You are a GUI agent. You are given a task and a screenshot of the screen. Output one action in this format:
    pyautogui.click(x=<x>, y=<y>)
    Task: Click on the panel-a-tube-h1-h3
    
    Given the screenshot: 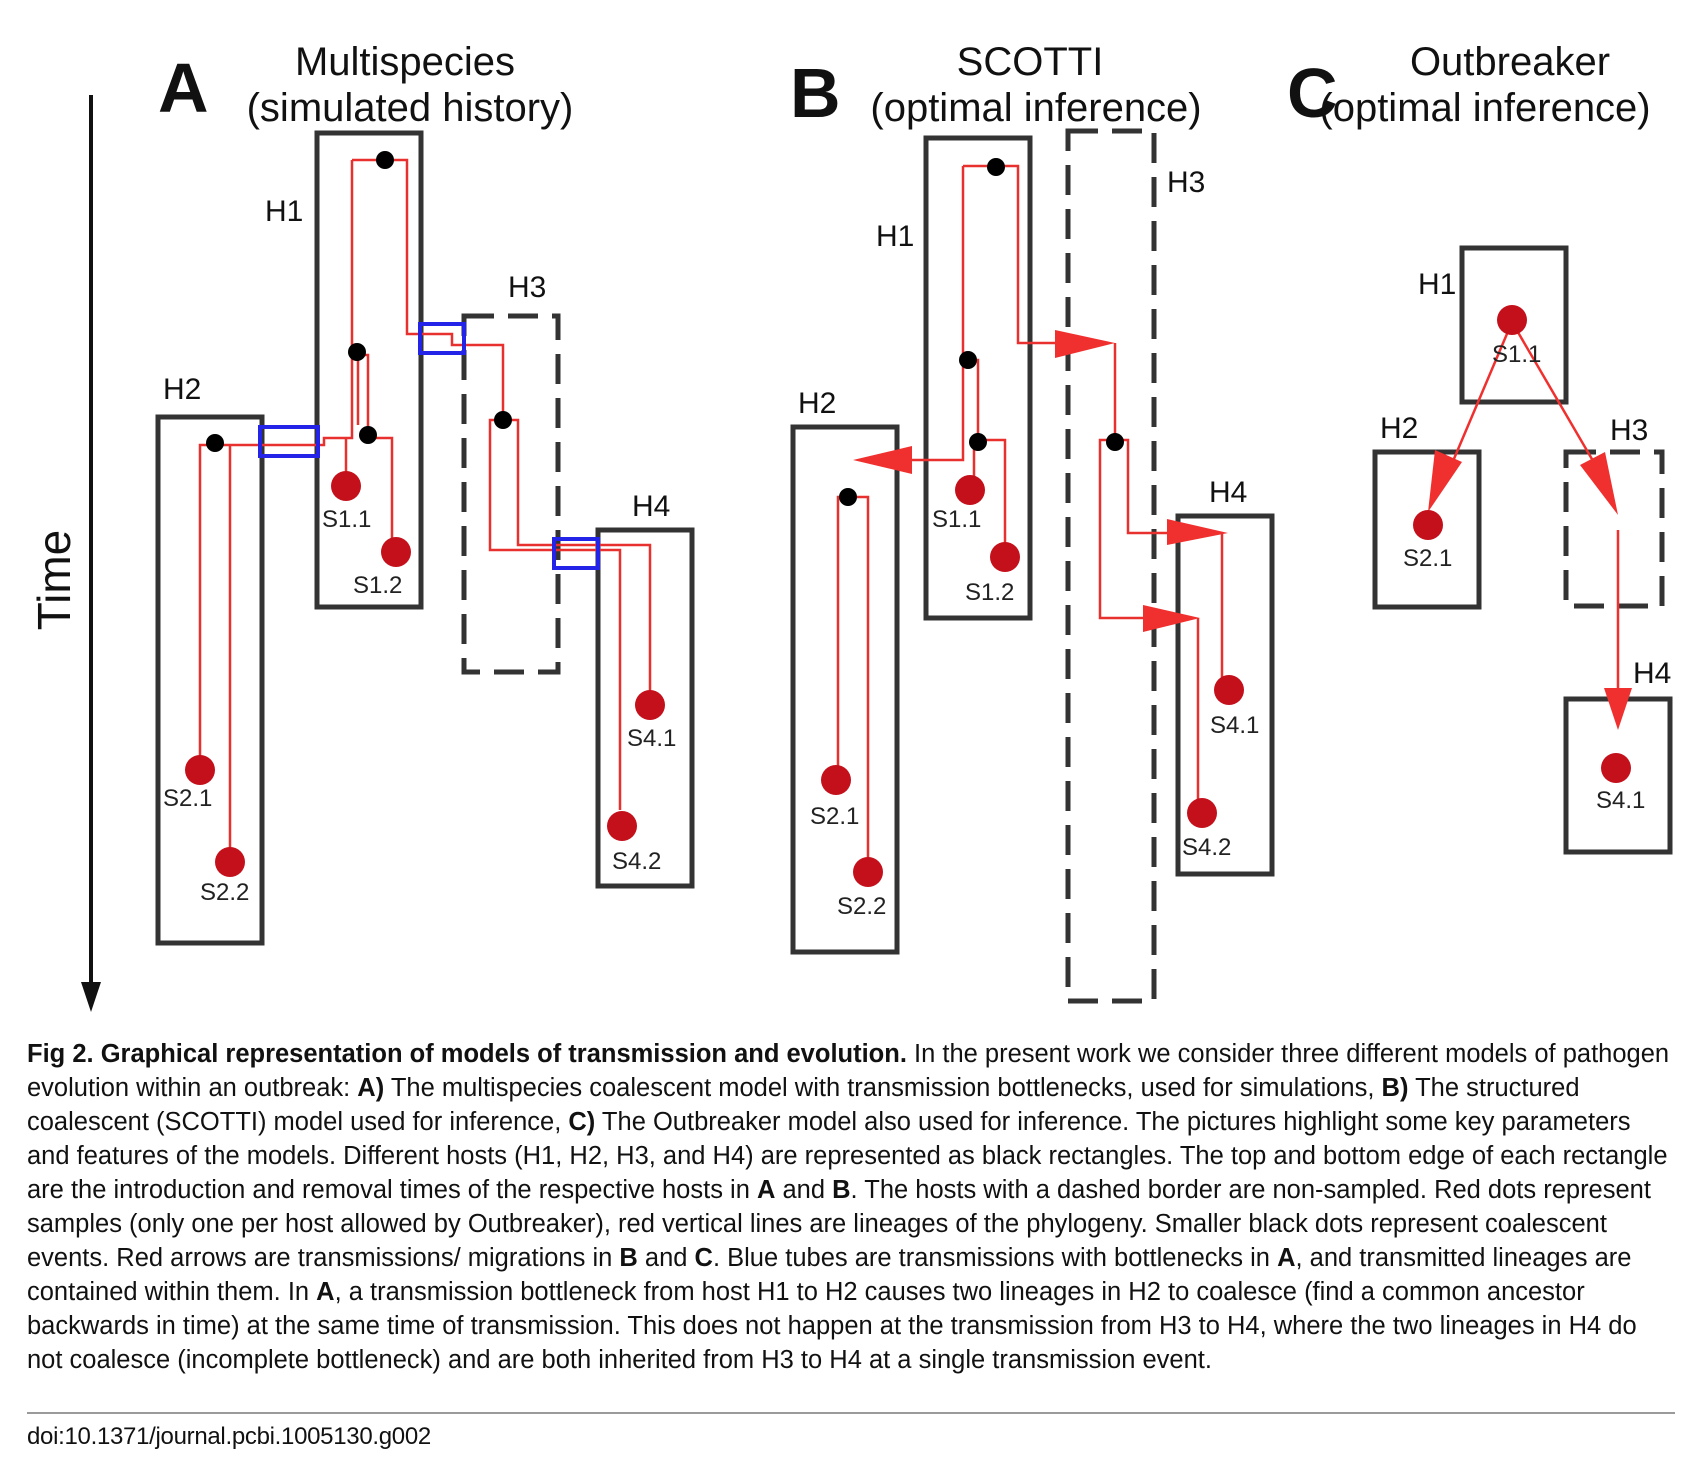 What is the action you would take?
    pyautogui.click(x=442, y=338)
    